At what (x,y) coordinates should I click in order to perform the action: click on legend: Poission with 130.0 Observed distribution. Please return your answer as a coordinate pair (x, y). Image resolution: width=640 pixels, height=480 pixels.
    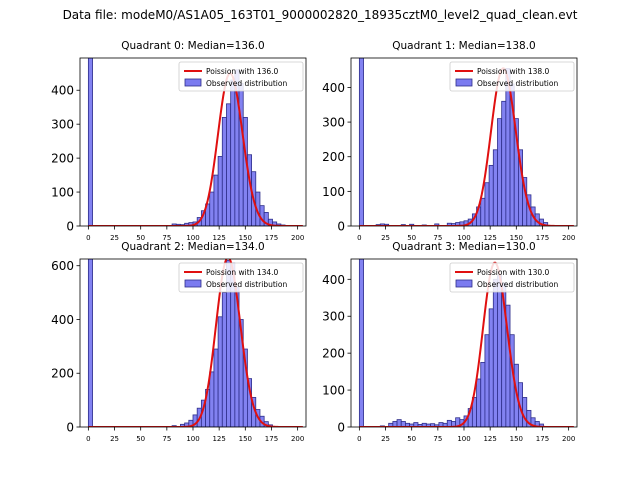
    Looking at the image, I should click on (512, 277).